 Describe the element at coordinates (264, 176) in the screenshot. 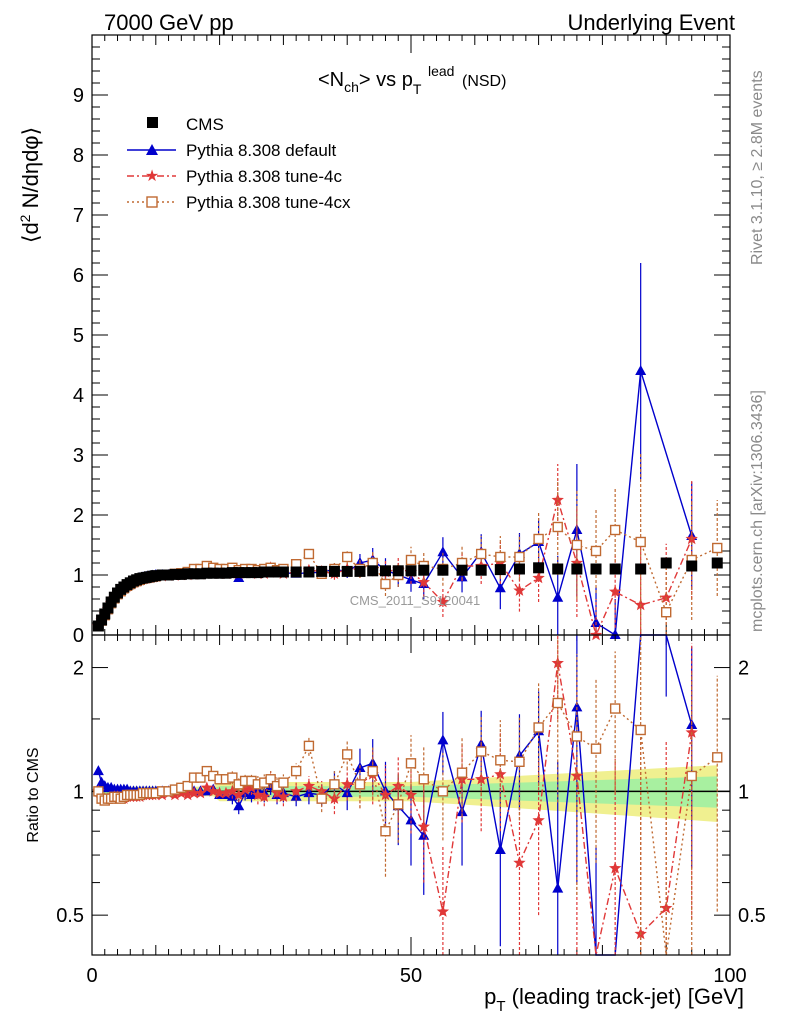

I see `legend-label-tune4c: Pythia 8.308 tune-4c` at that location.